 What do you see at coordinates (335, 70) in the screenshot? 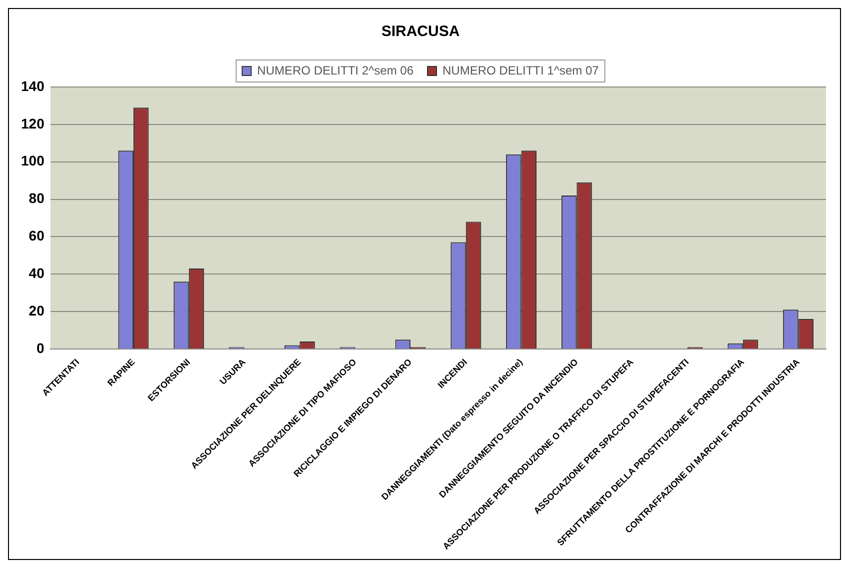
I see `legend-label: NUMERO DELITTI 2^sem 06` at bounding box center [335, 70].